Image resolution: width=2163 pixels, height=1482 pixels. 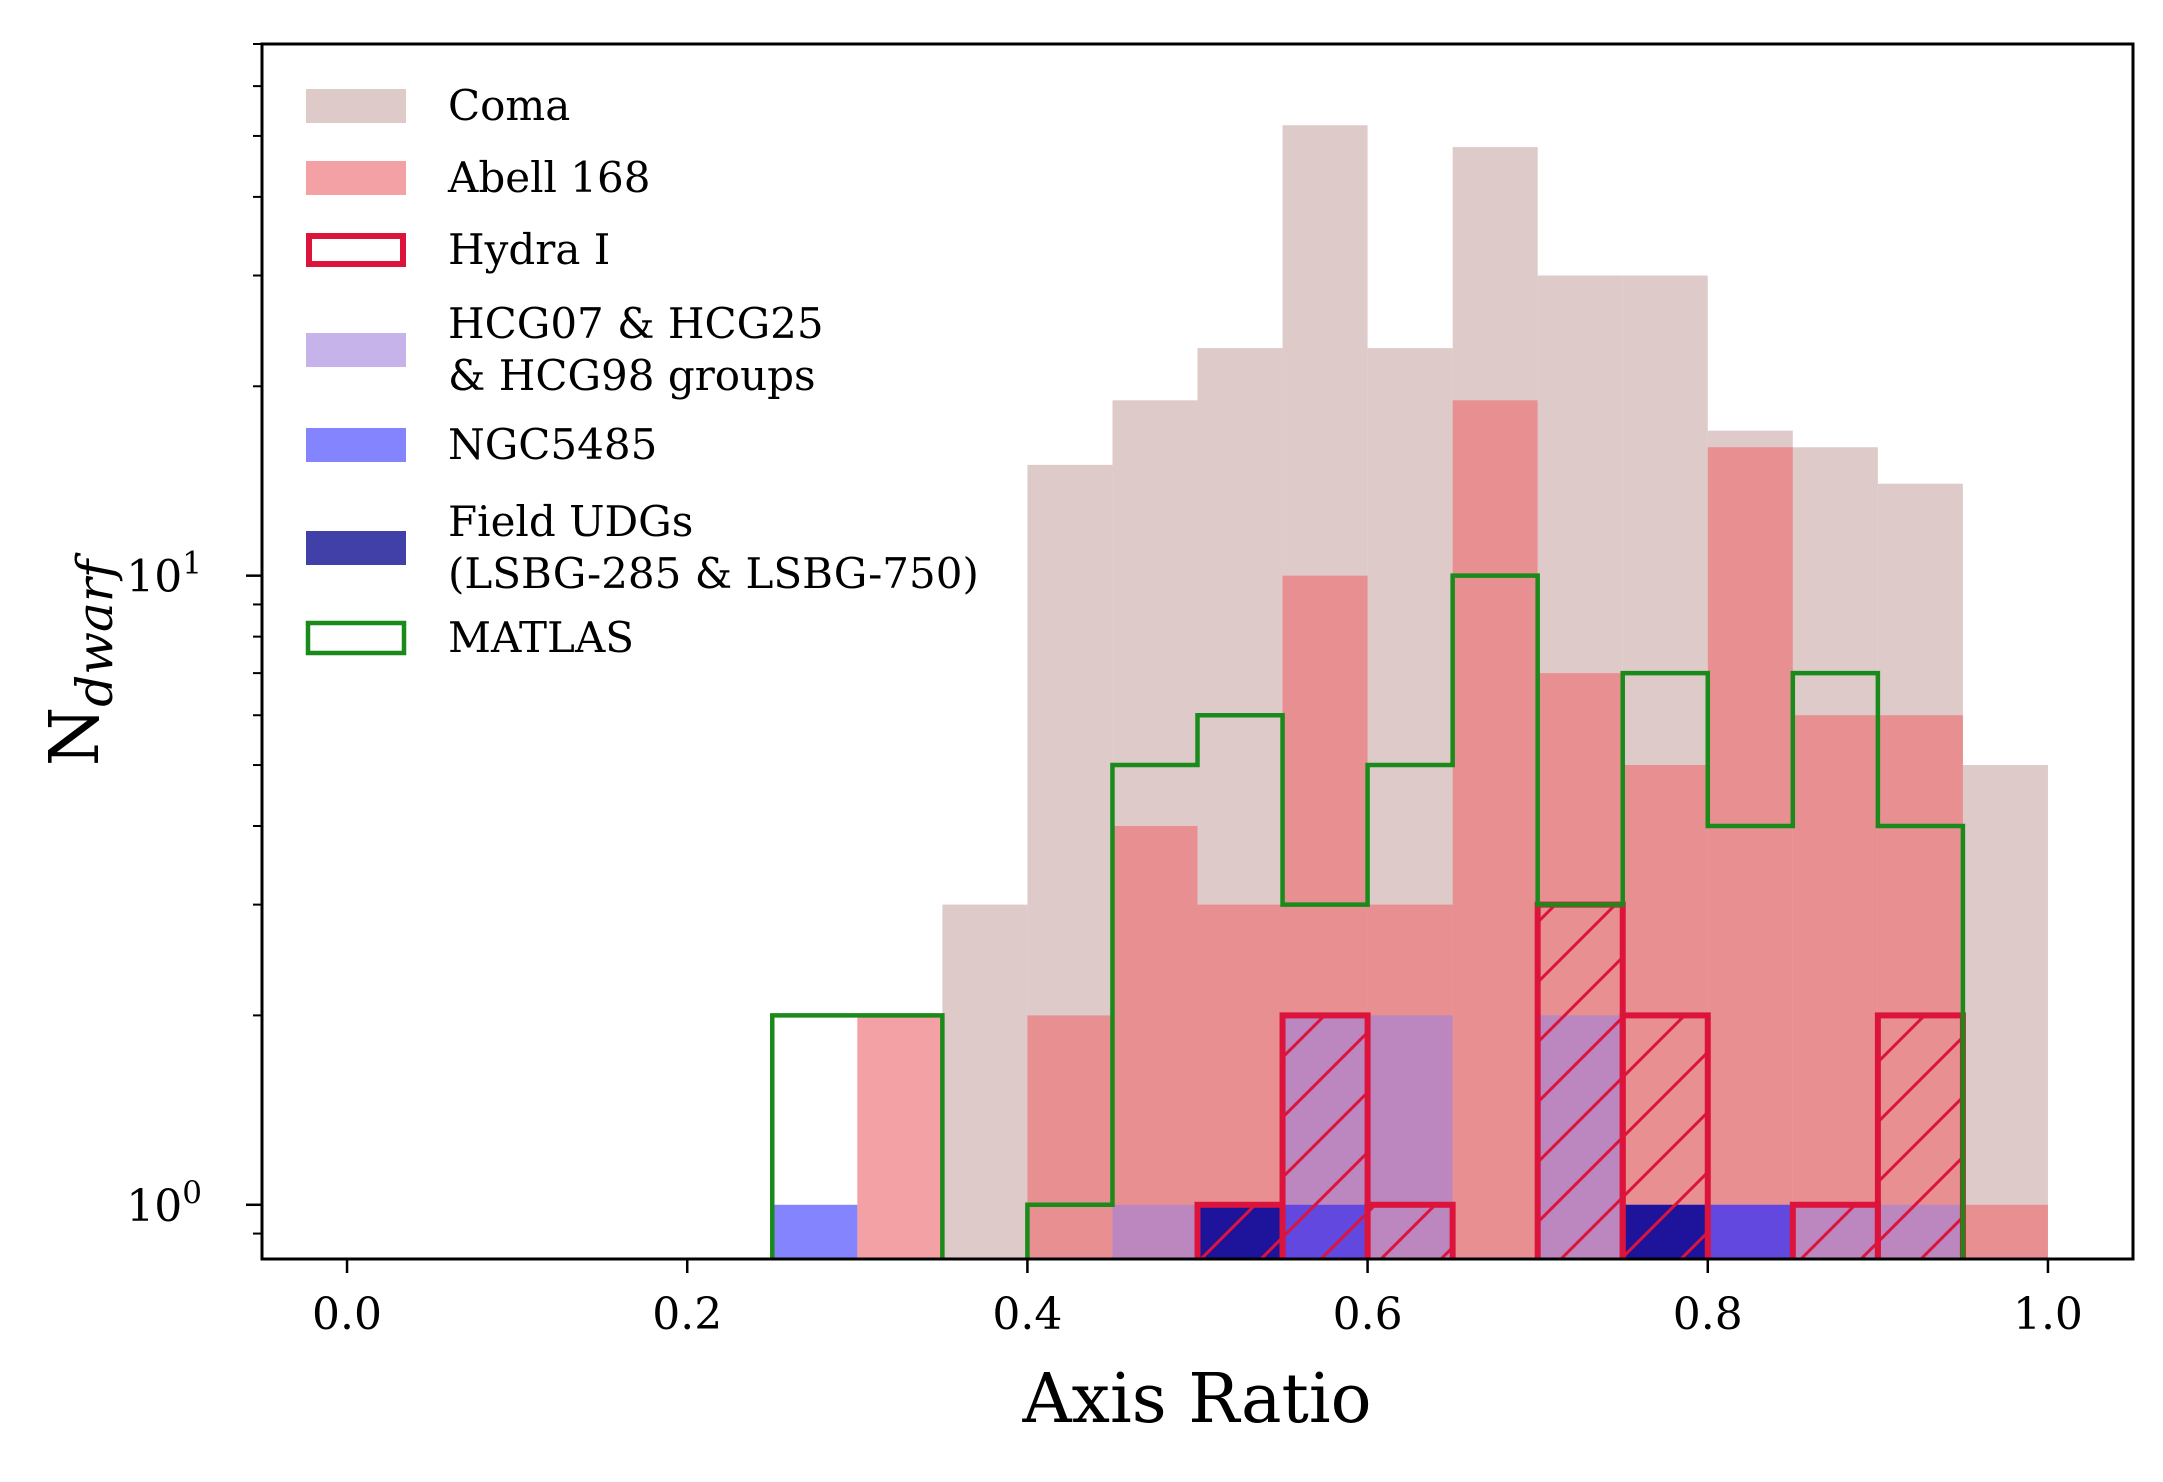 What do you see at coordinates (1750, 1231) in the screenshot?
I see `bar-s4-b4` at bounding box center [1750, 1231].